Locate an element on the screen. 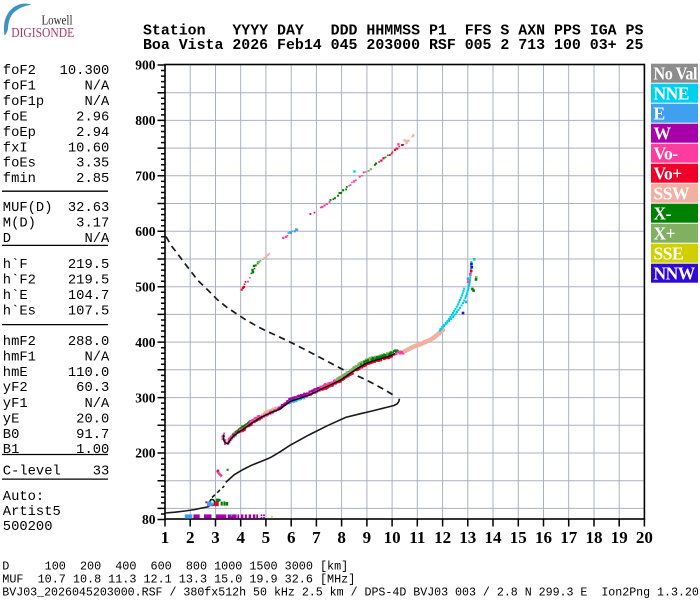 The height and width of the screenshot is (600, 700). svg-text: Auto: is located at coordinates (23, 497).